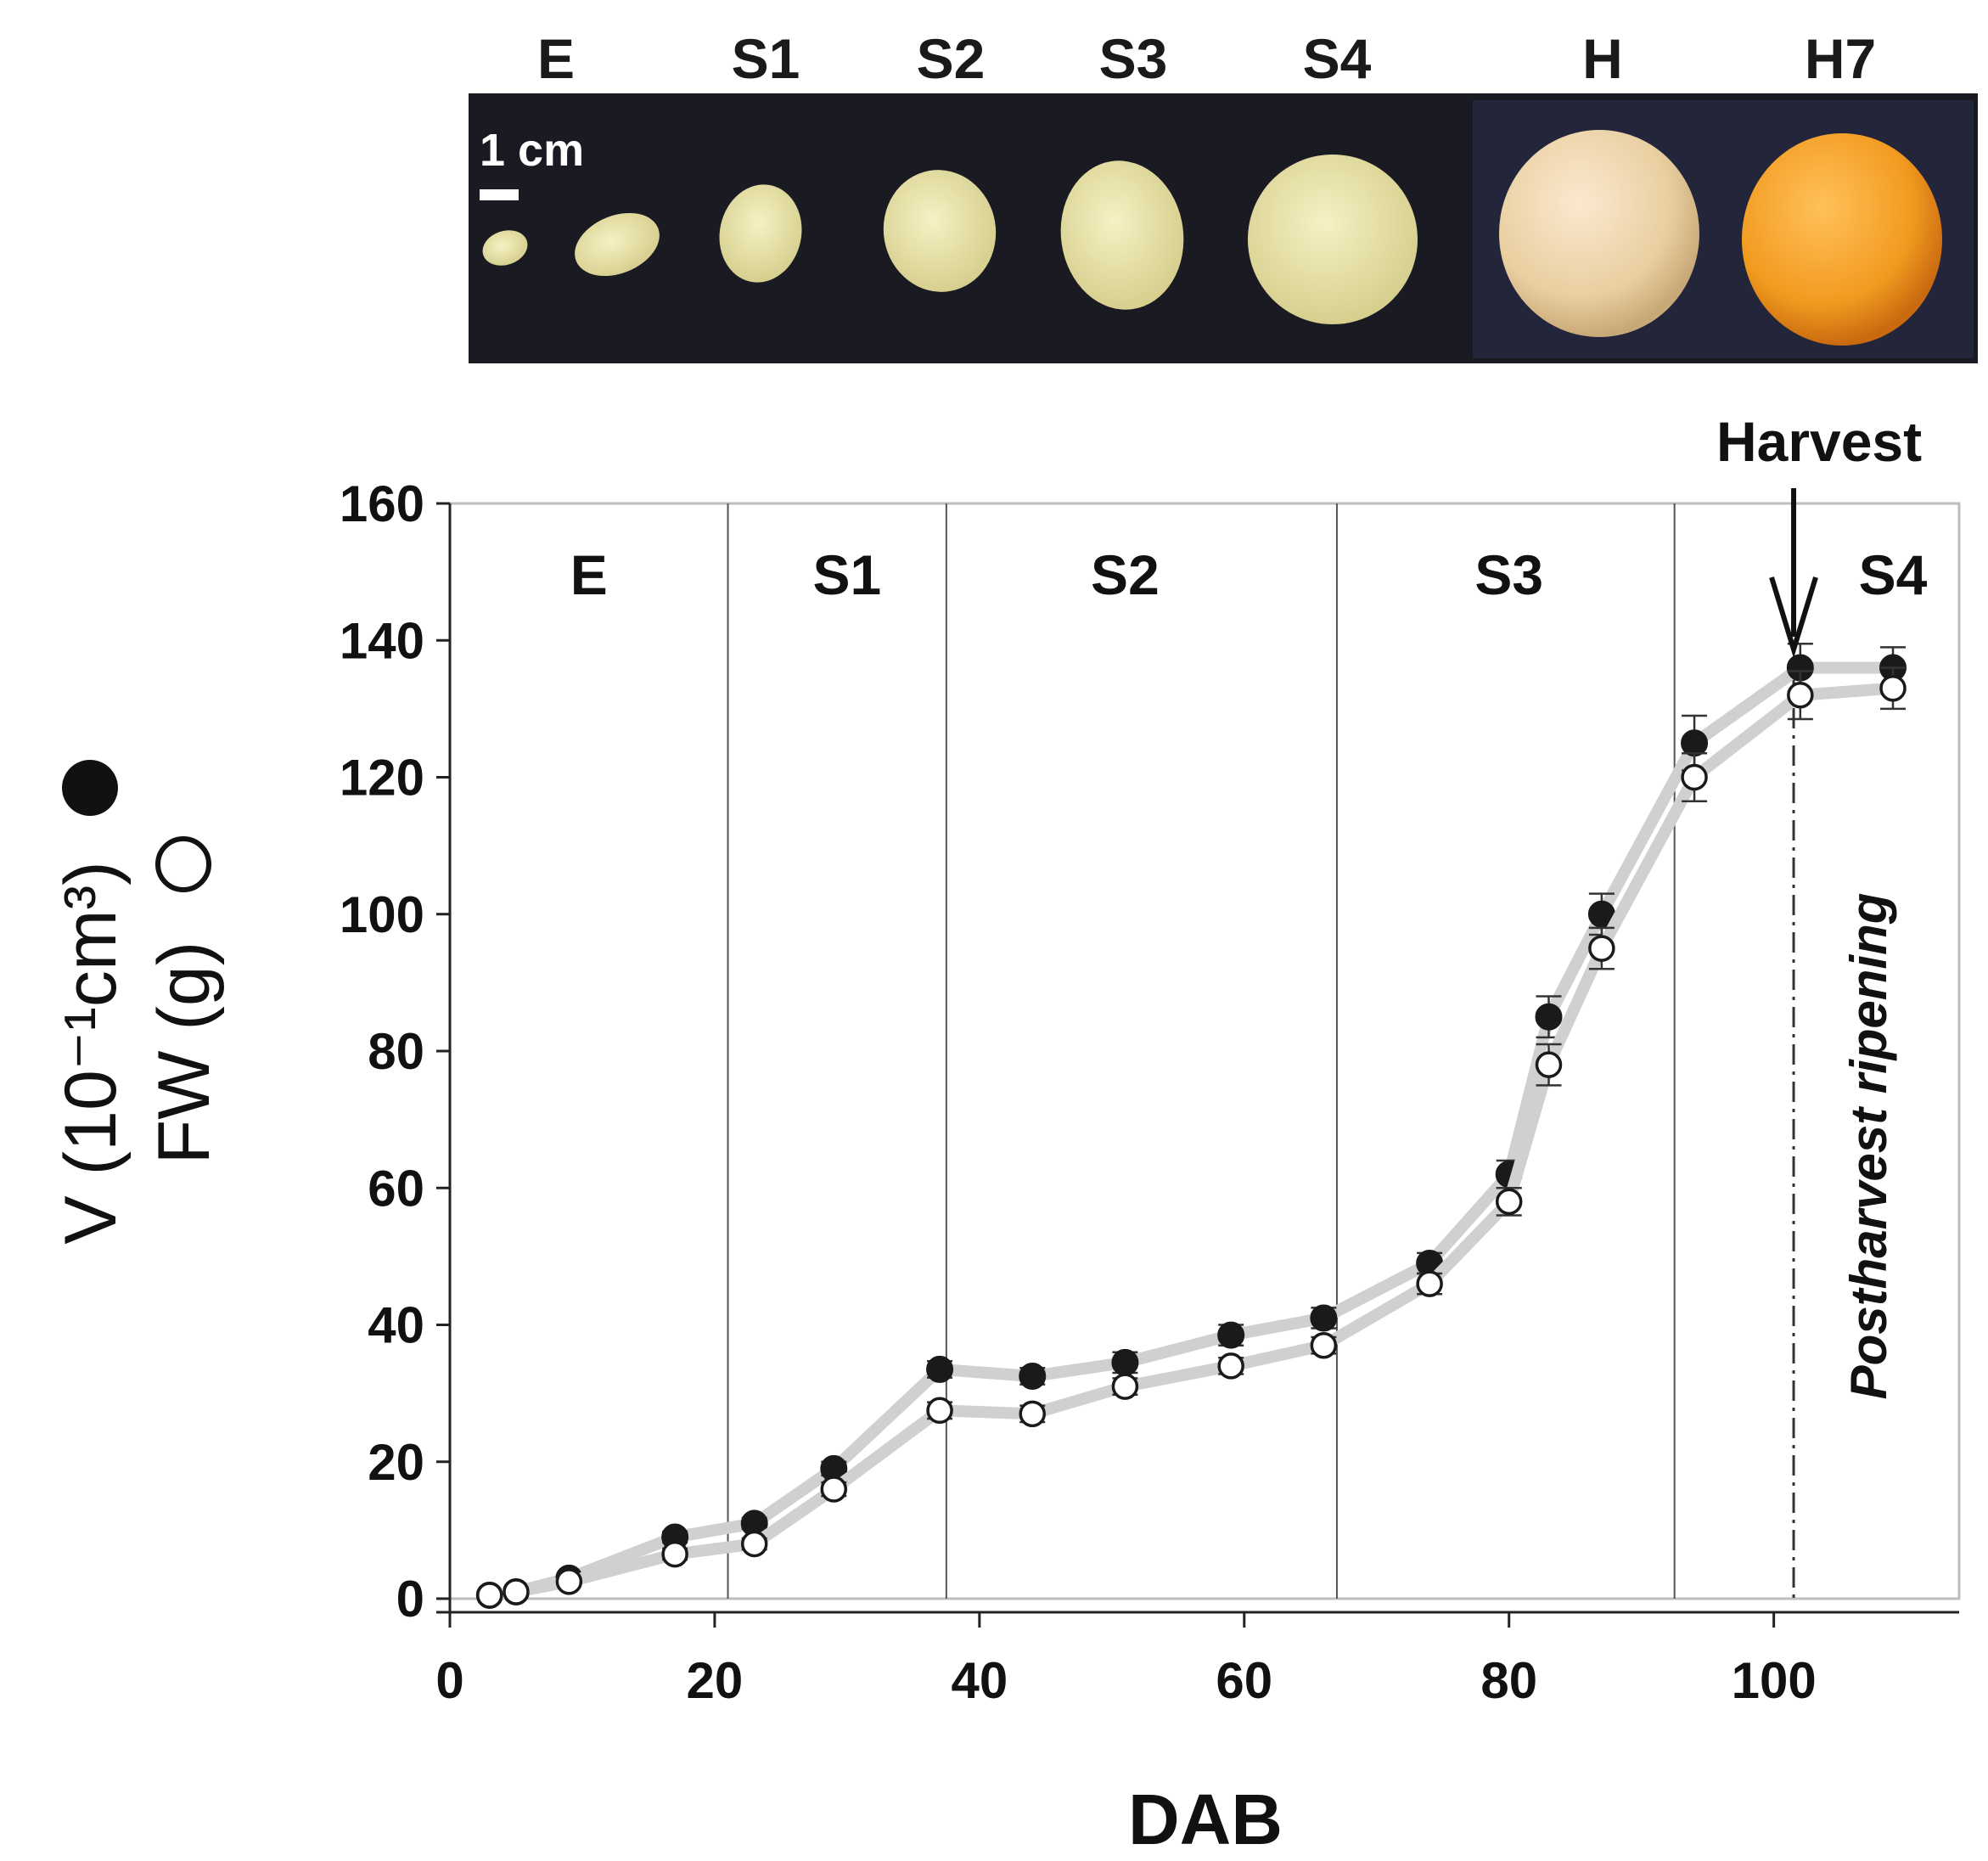 This screenshot has width=1988, height=1861. What do you see at coordinates (449, 1680) in the screenshot?
I see `x-tick-label: 0` at bounding box center [449, 1680].